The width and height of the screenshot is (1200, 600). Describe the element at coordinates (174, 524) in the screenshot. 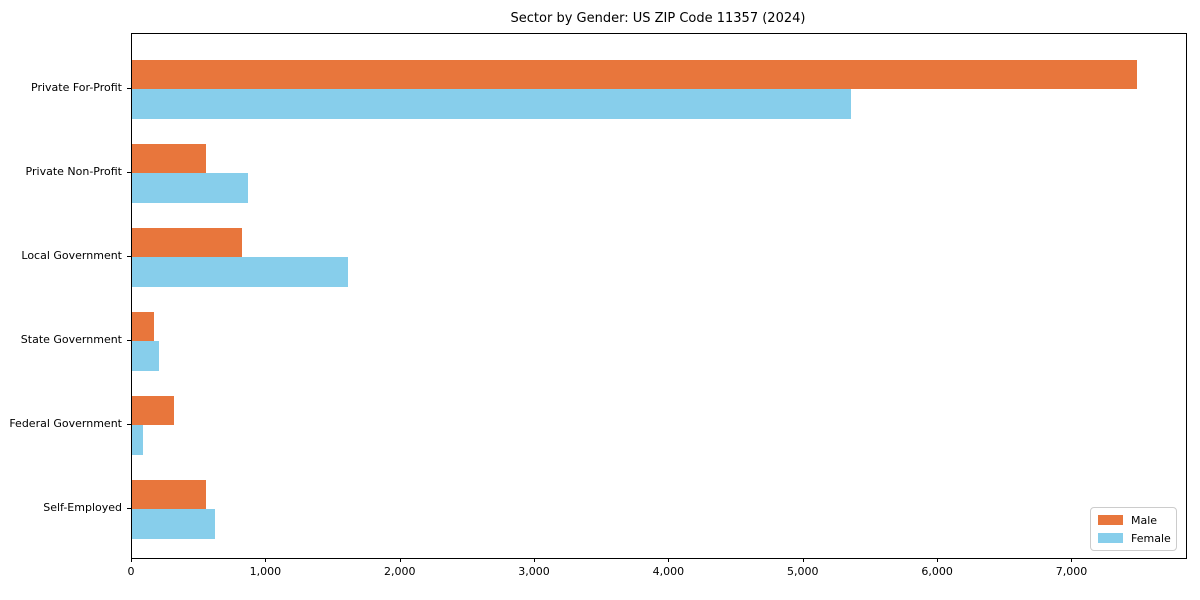

I see `bar-female-self-employed` at that location.